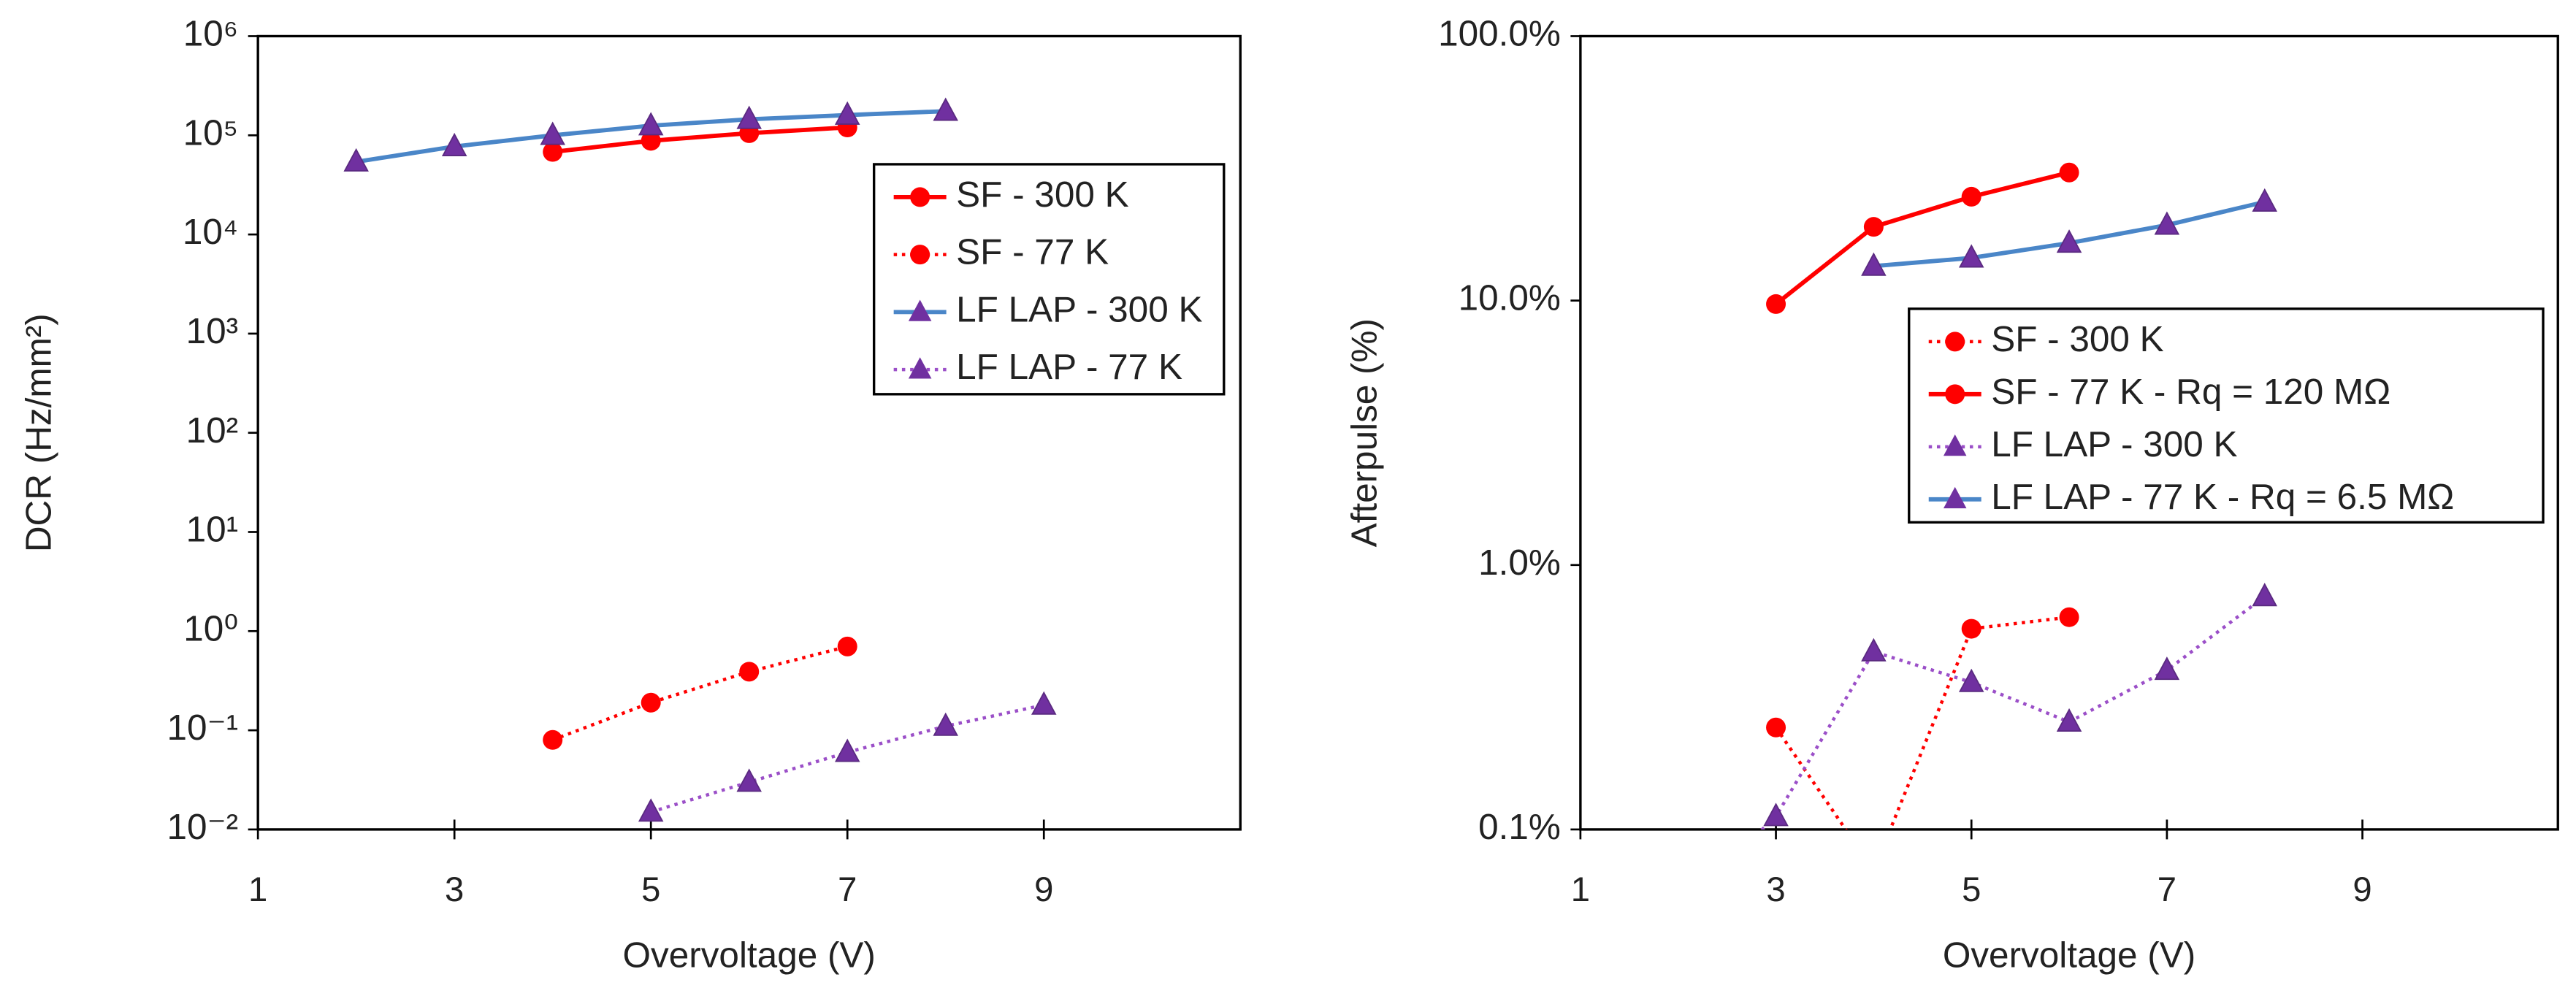 Image resolution: width=2576 pixels, height=996 pixels. What do you see at coordinates (1499, 34) in the screenshot?
I see `y-tick-label: 100.0%` at bounding box center [1499, 34].